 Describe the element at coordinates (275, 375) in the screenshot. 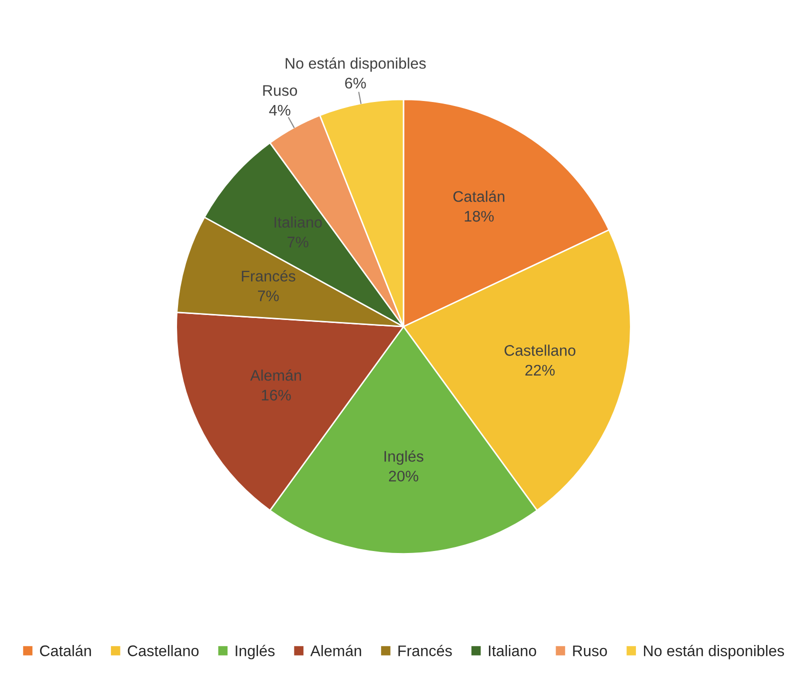

I see `slice-label: Alemán` at that location.